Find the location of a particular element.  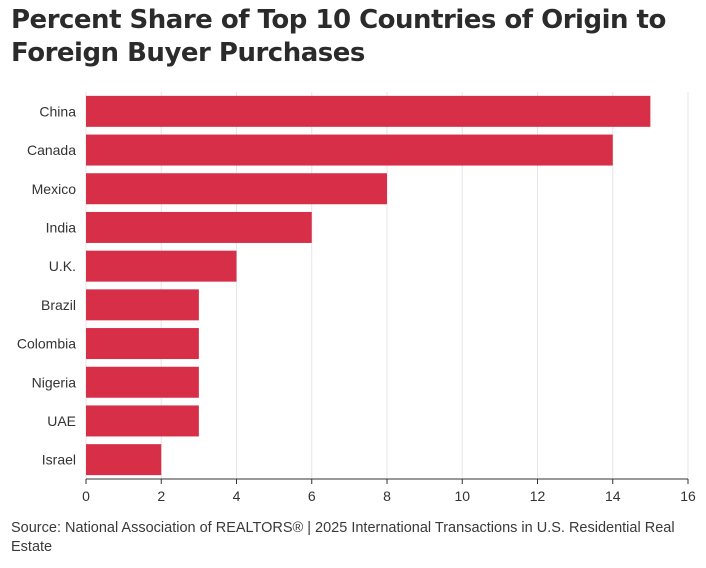

category-label-israel: Israel is located at coordinates (59, 460).